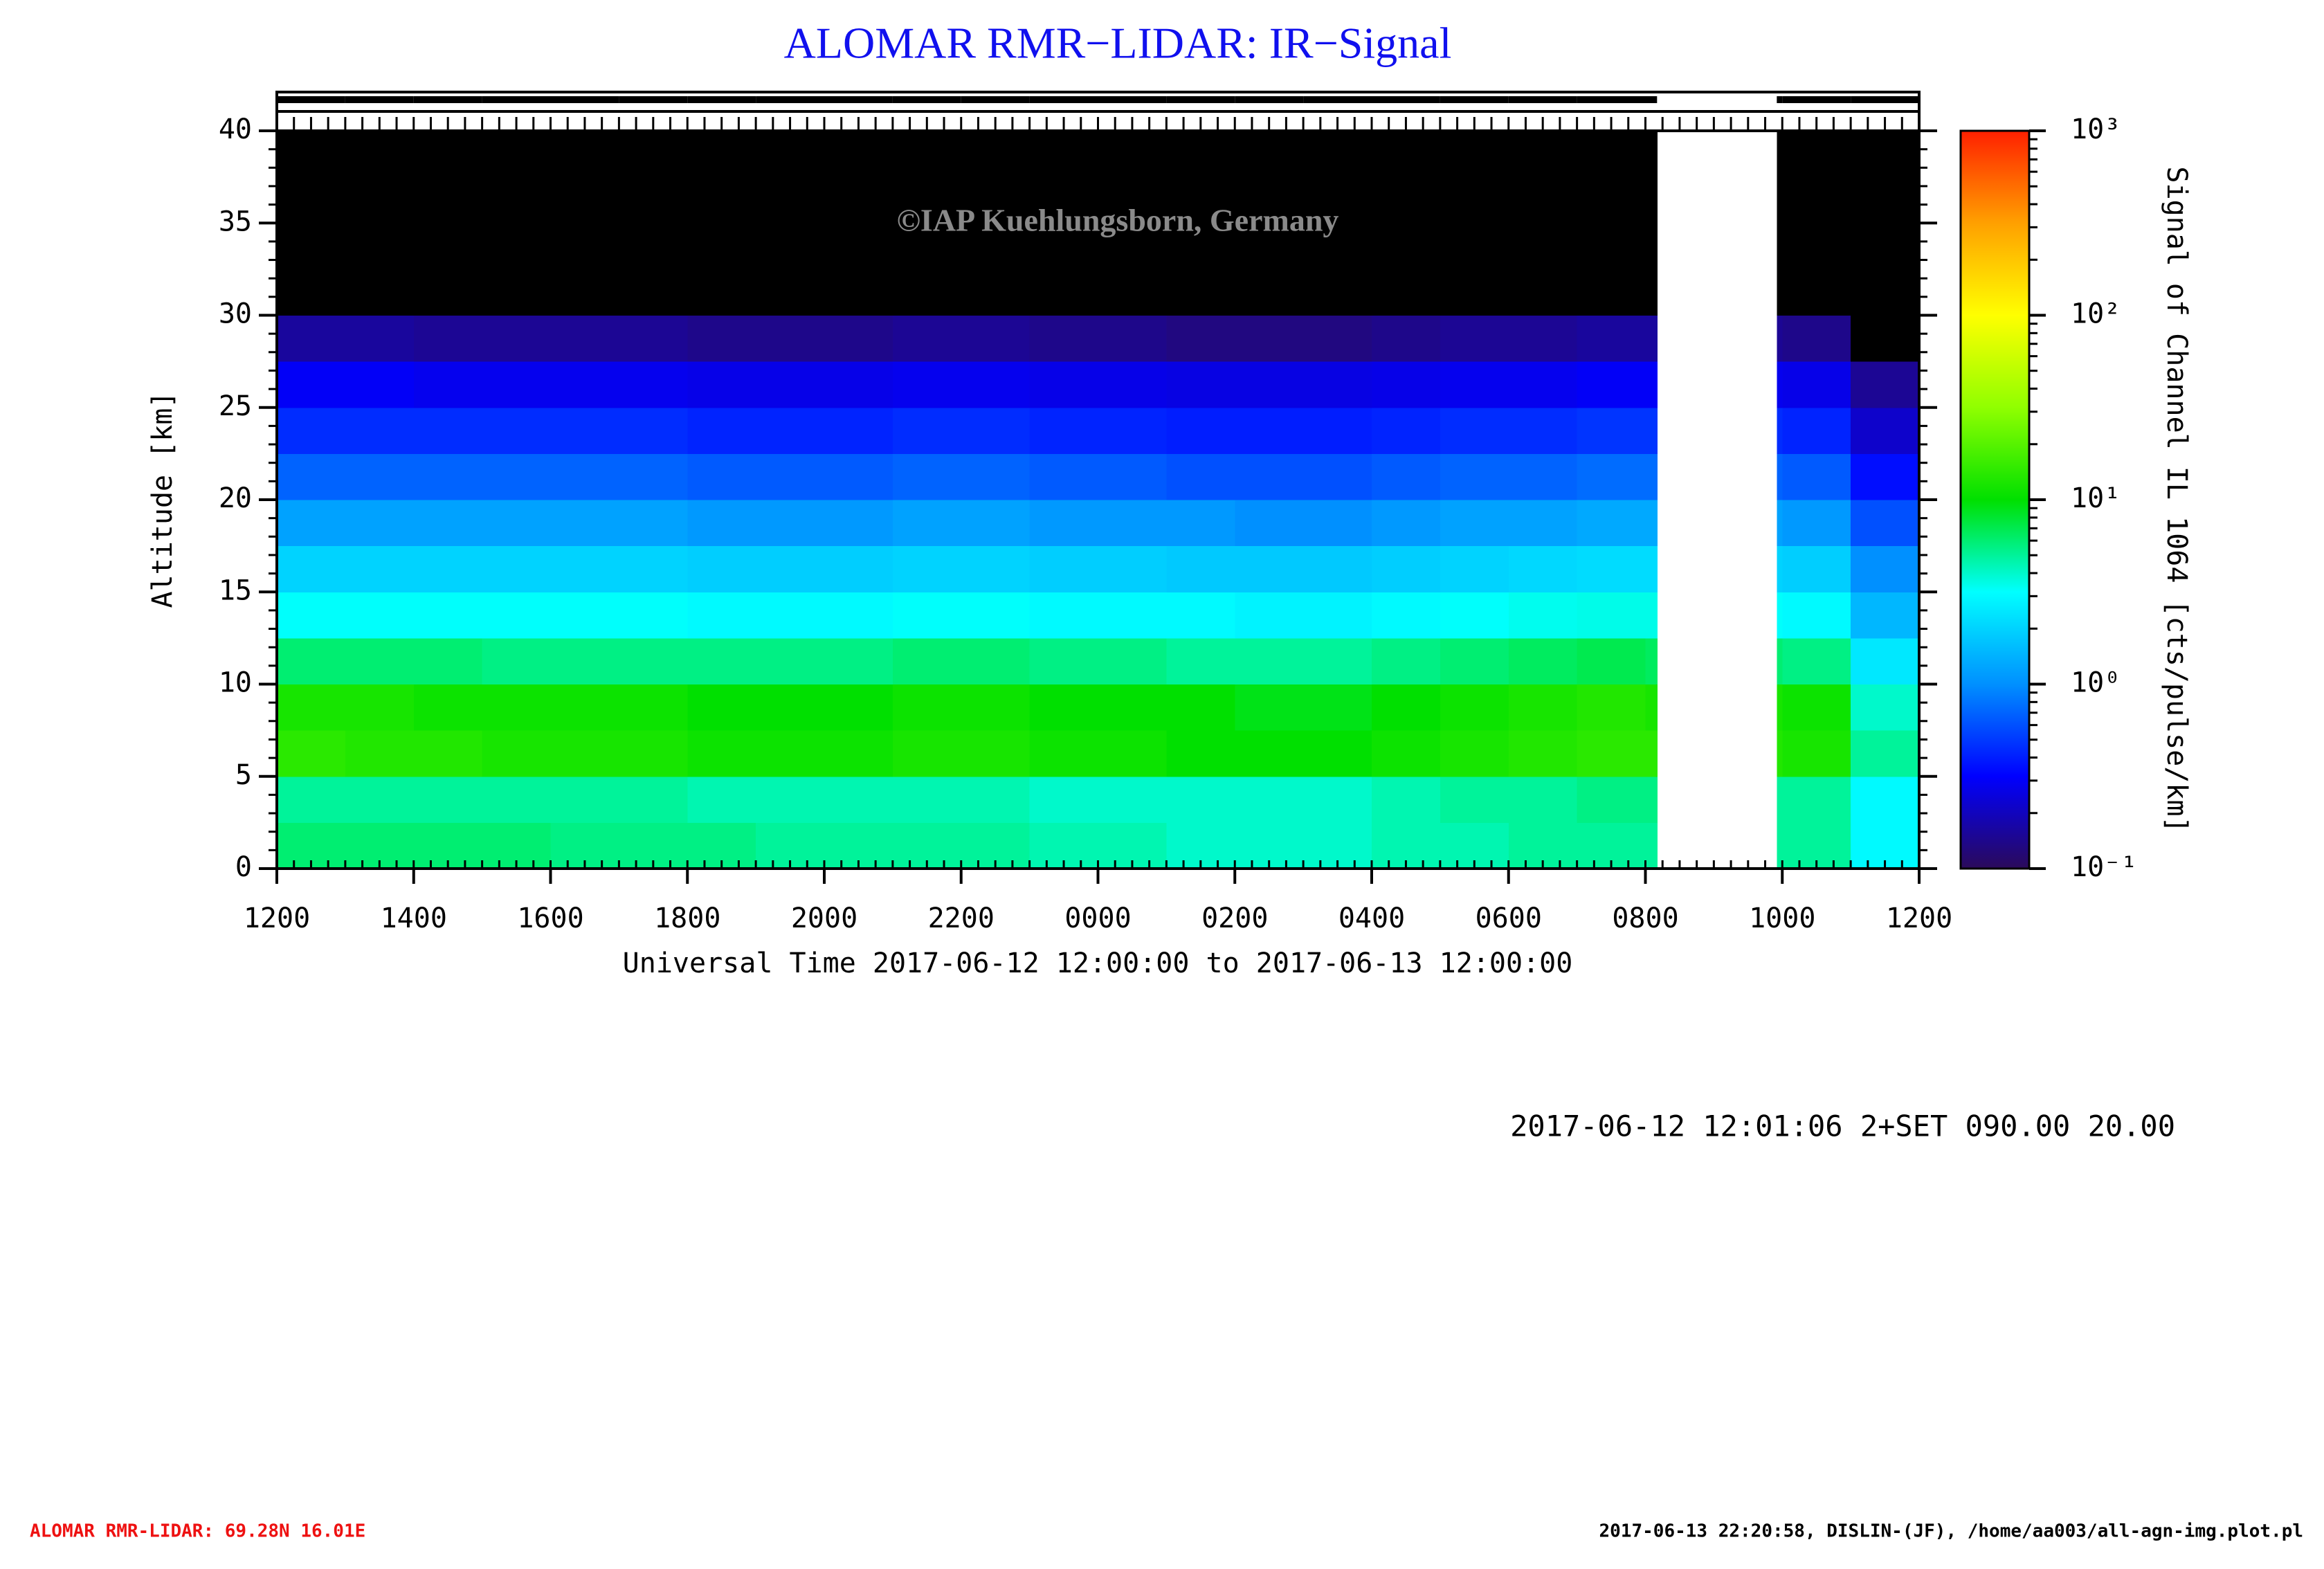 This screenshot has height=1569, width=2324. What do you see at coordinates (277, 918) in the screenshot?
I see `x-tick-label: 1200` at bounding box center [277, 918].